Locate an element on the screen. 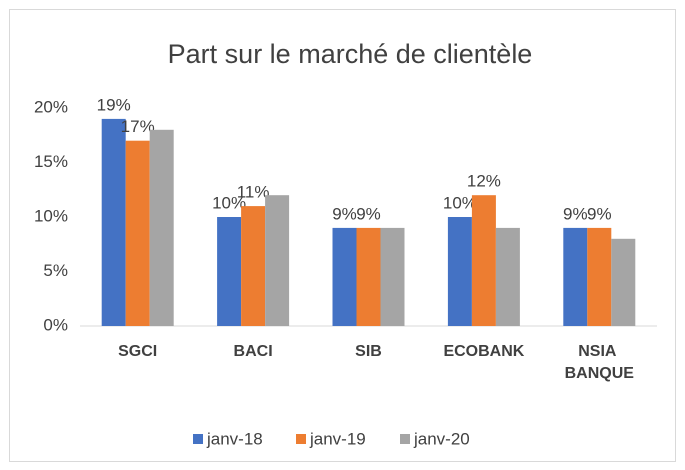  x-tick-label: NSIA BANQUE is located at coordinates (600, 362).